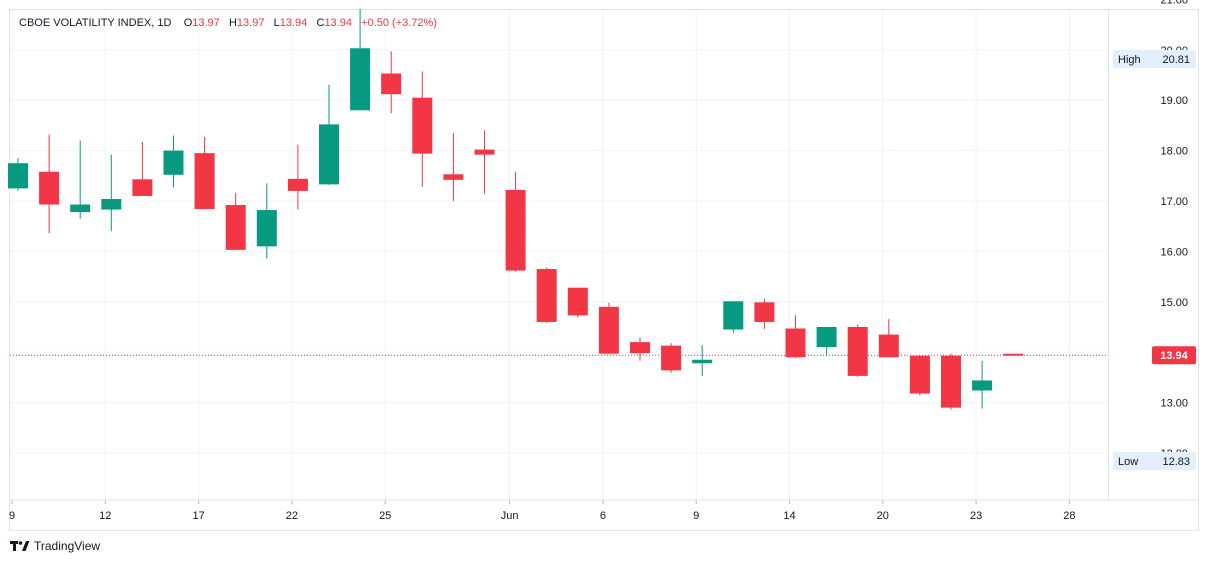 This screenshot has width=1209, height=564. What do you see at coordinates (1174, 152) in the screenshot?
I see `y-tick-label: 18.00` at bounding box center [1174, 152].